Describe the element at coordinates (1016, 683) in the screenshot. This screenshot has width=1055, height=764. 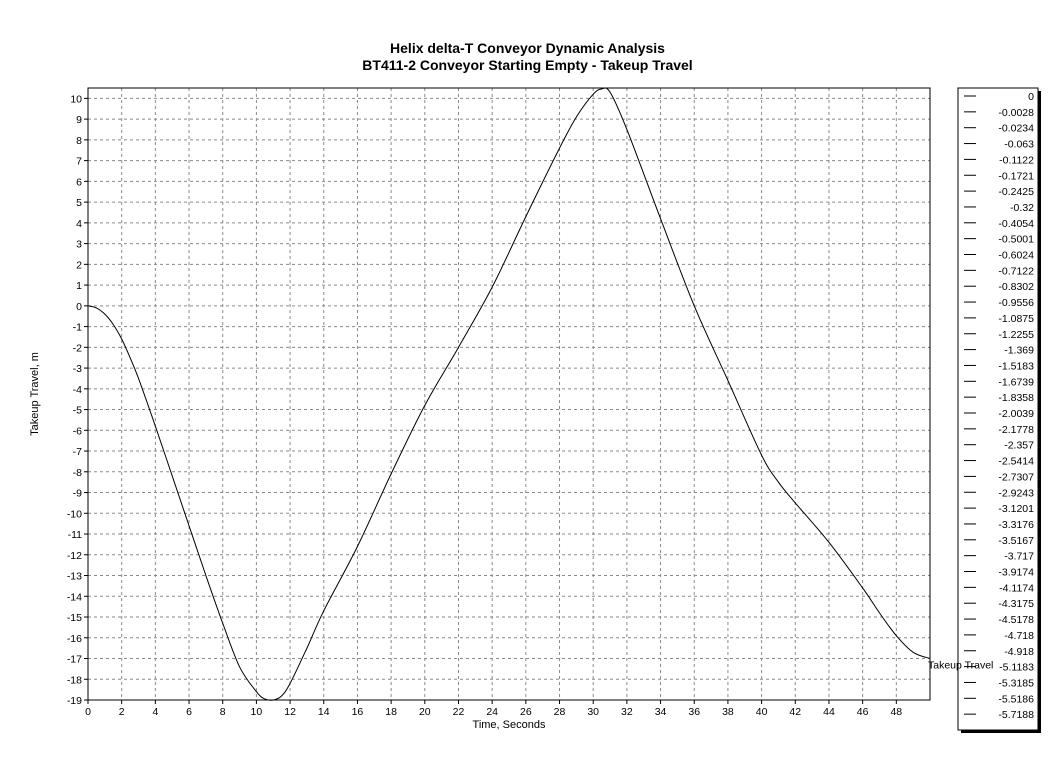
I see `legend-entry: -5.3185` at that location.